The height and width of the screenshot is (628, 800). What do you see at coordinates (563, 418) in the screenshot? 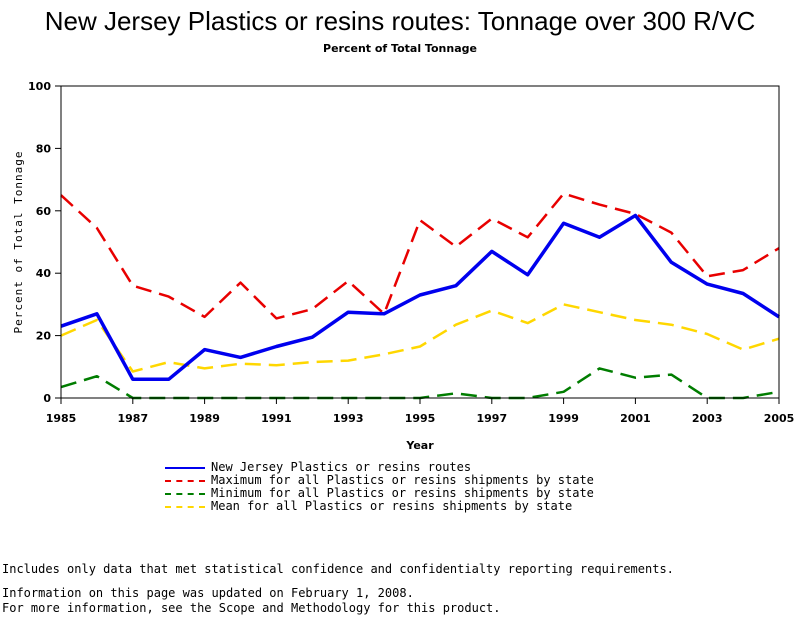
I see `x-tick-label: 1999` at bounding box center [563, 418].